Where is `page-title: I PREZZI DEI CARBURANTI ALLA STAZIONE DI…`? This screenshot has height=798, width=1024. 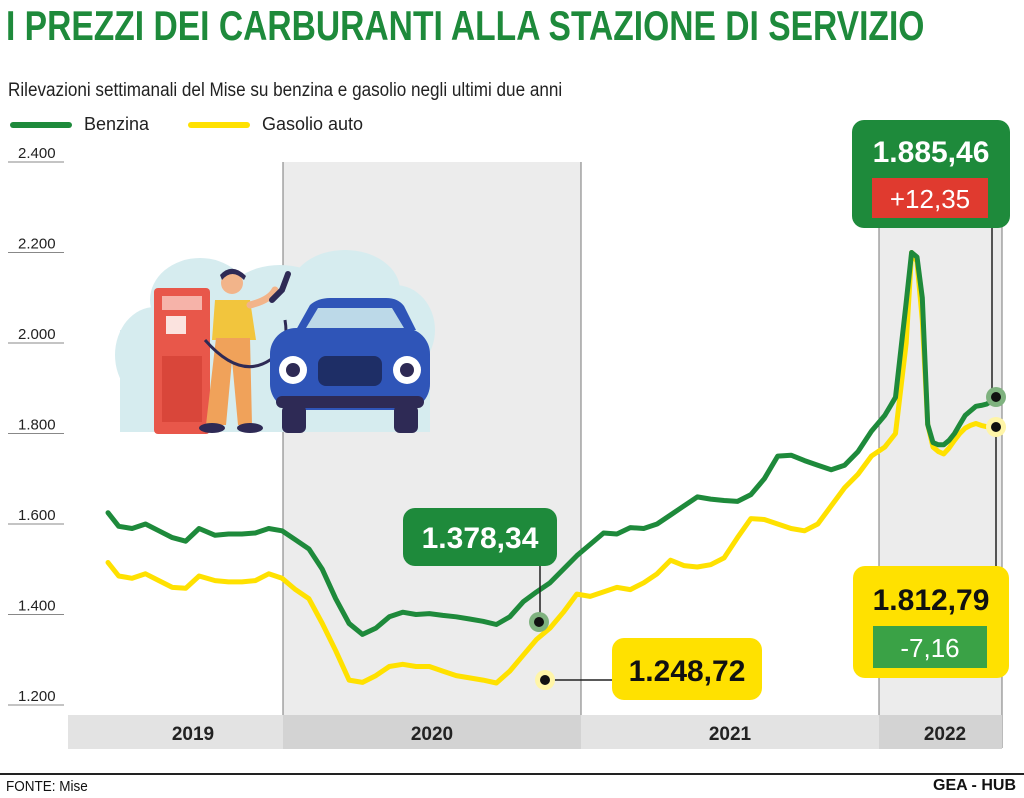 page-title: I PREZZI DEI CARBURANTI ALLA STAZIONE DI… is located at coordinates (465, 25).